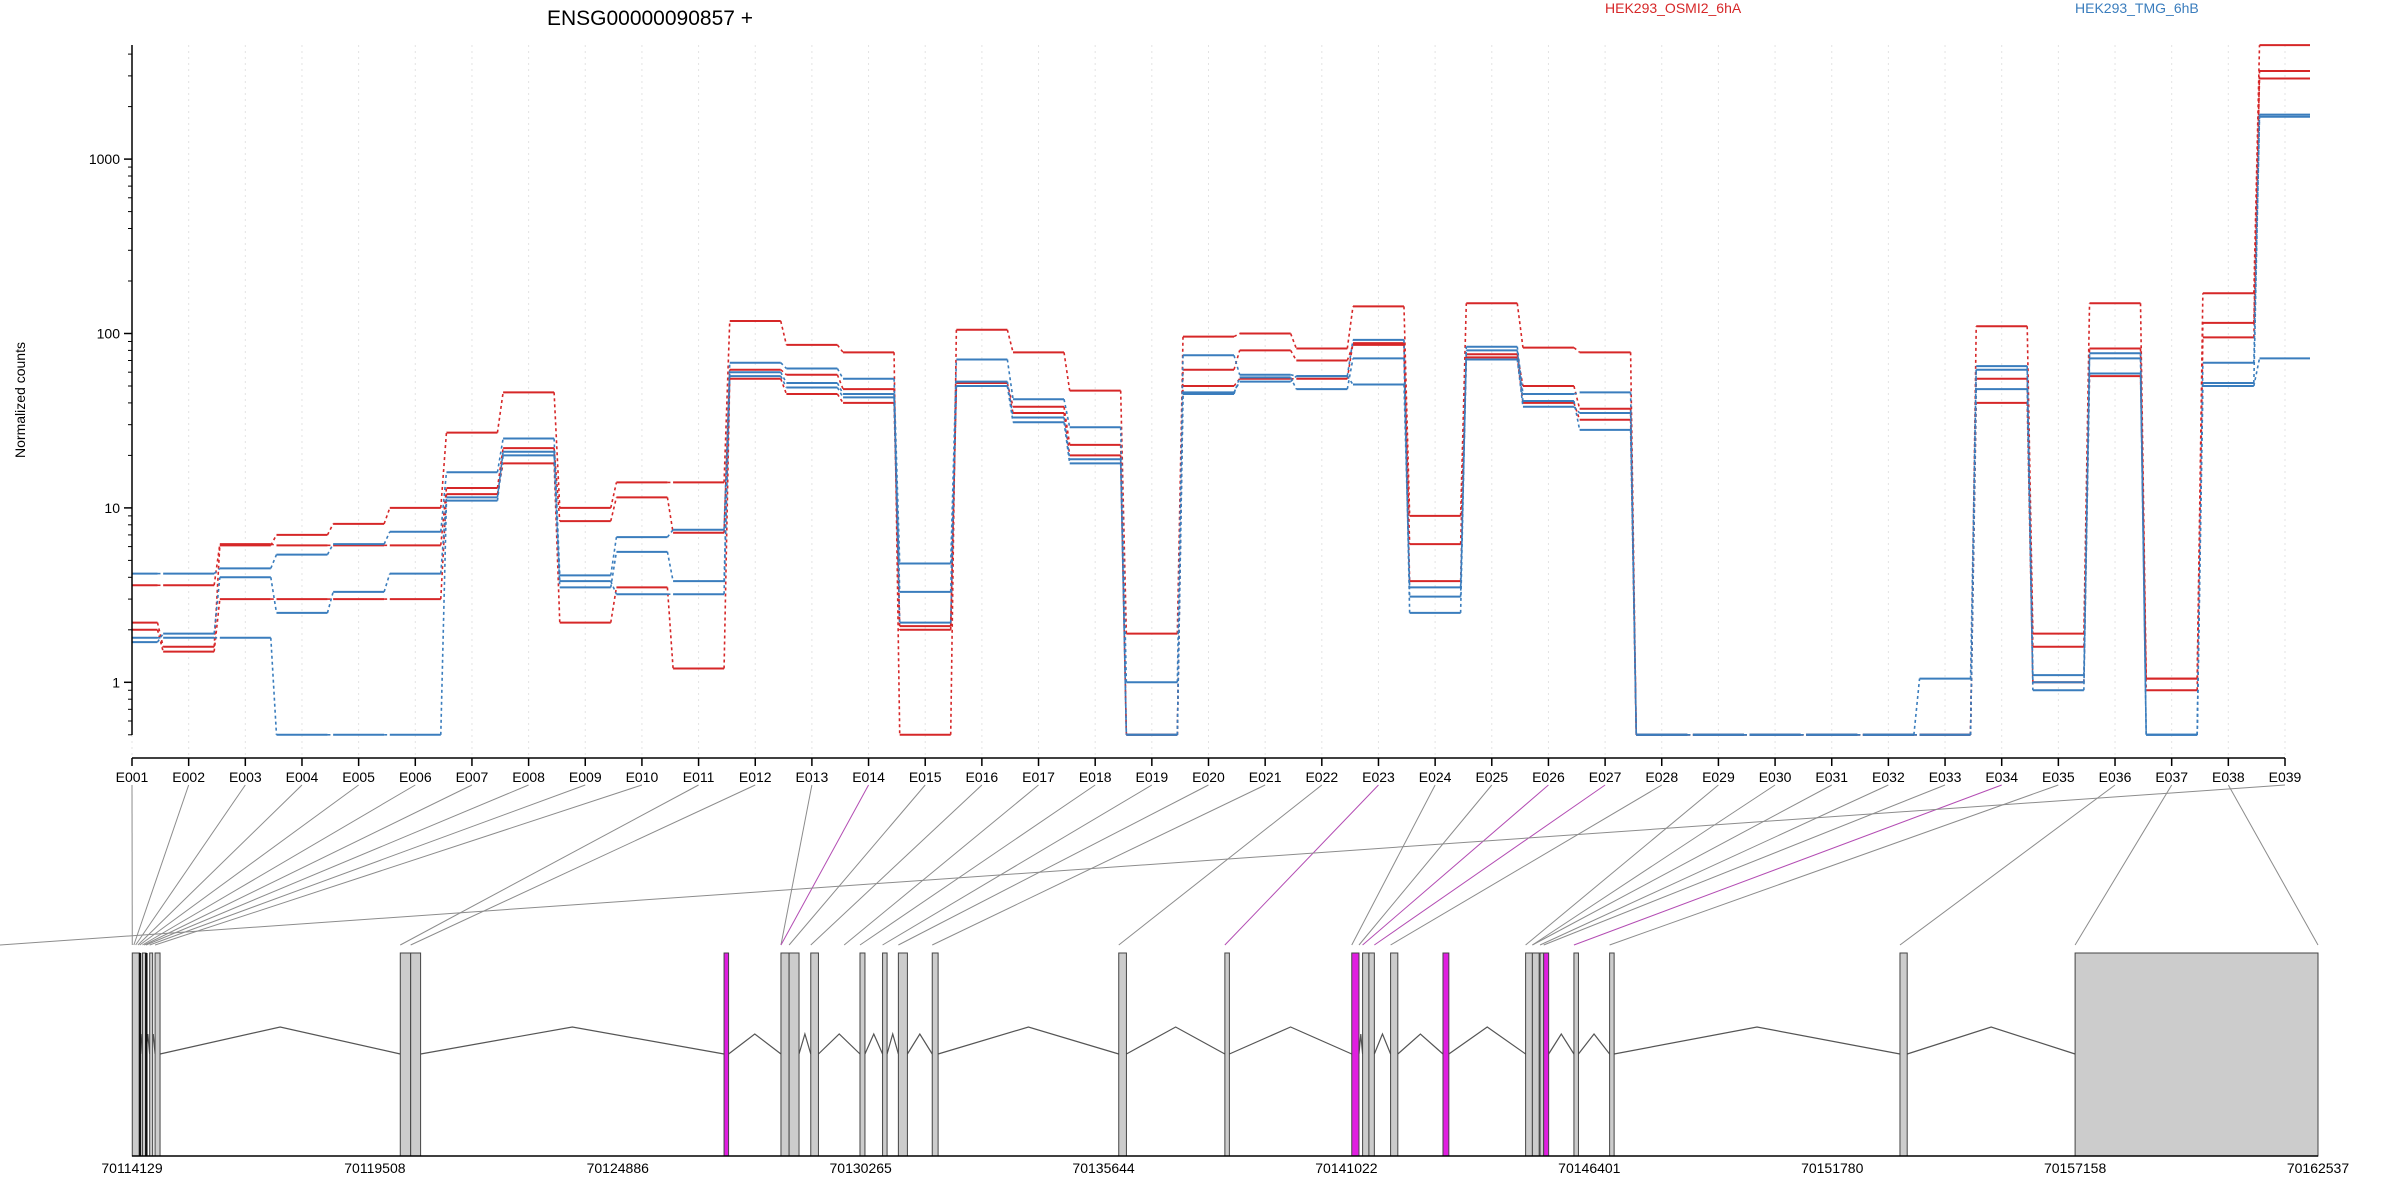 This screenshot has width=2400, height=1200. Describe the element at coordinates (337, 865) in the screenshot. I see `connector-E008` at that location.